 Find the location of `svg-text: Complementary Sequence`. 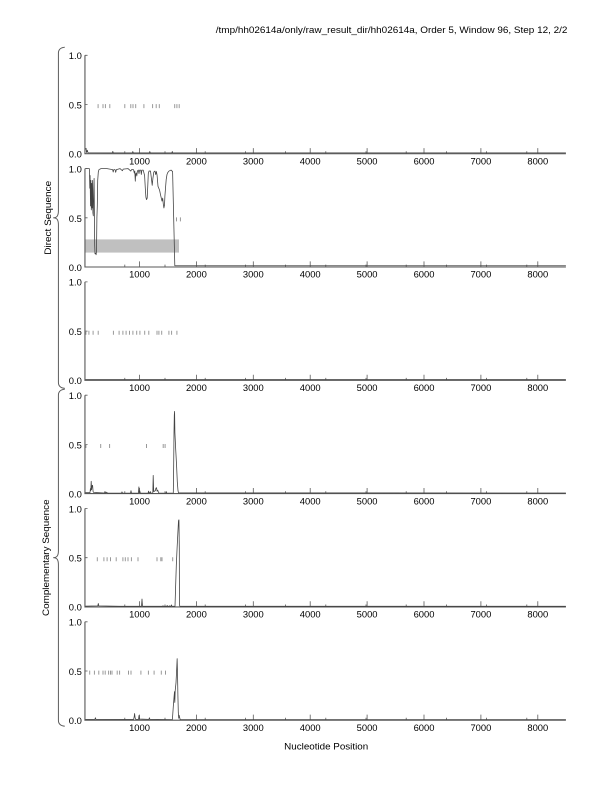

svg-text: Complementary Sequence is located at coordinates (45, 557).